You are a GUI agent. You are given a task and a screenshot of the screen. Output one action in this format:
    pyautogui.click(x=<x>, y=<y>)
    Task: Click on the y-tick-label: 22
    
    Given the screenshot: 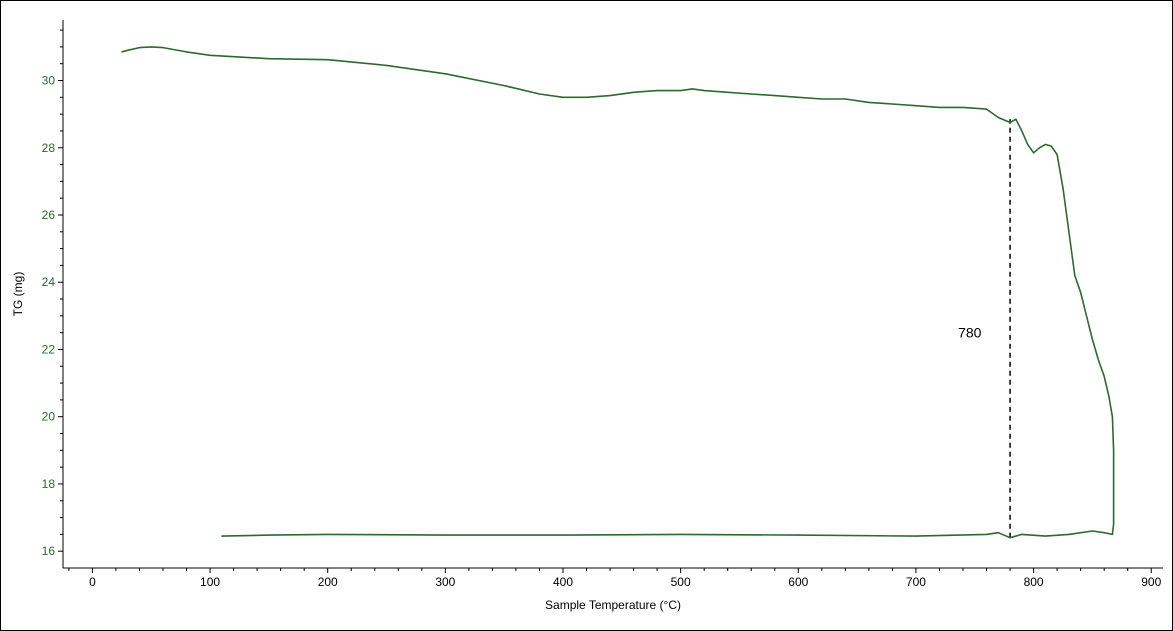 What is the action you would take?
    pyautogui.click(x=49, y=349)
    